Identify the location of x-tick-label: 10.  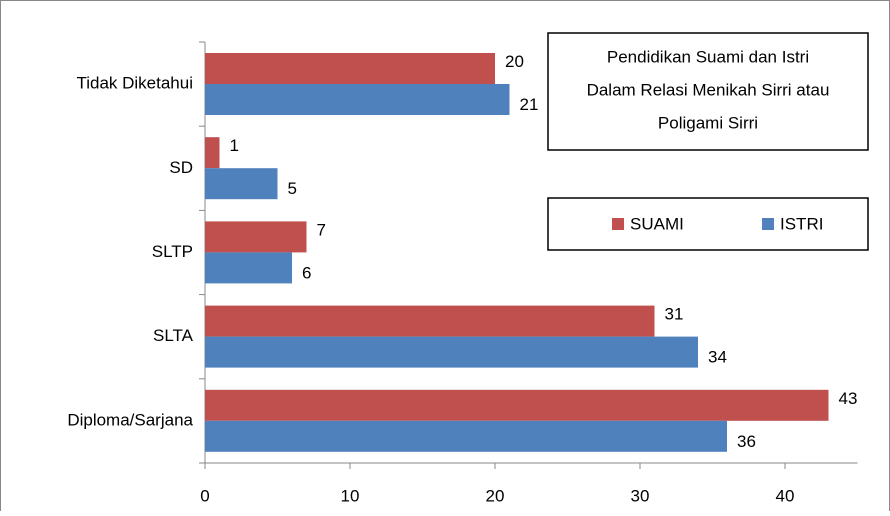
(350, 495).